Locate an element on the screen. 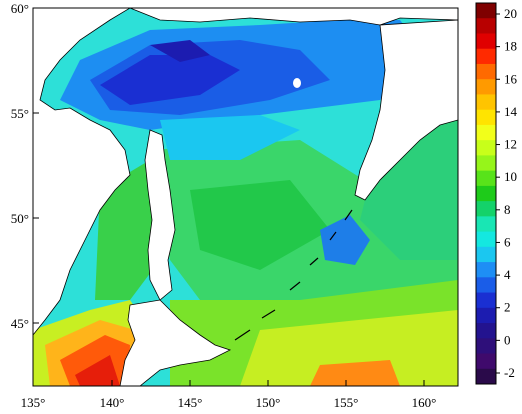 The width and height of the screenshot is (522, 414). colorbar-label: 10 is located at coordinates (510, 176).